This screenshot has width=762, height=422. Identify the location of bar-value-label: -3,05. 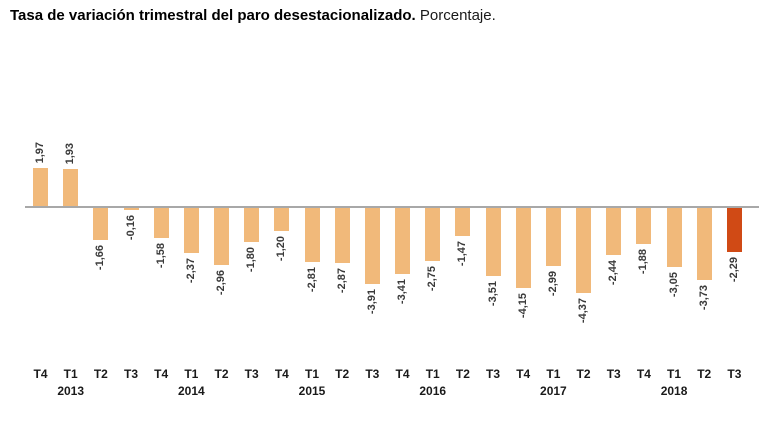
(673, 284).